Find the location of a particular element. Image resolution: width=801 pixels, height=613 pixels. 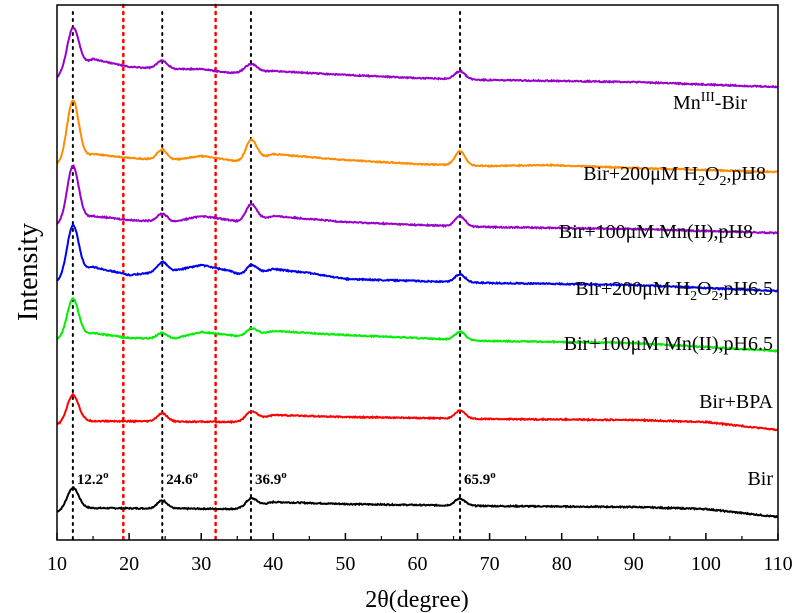

peak-labels: 12.2o 24.6o 36.9o 65.9o is located at coordinates (286, 478).